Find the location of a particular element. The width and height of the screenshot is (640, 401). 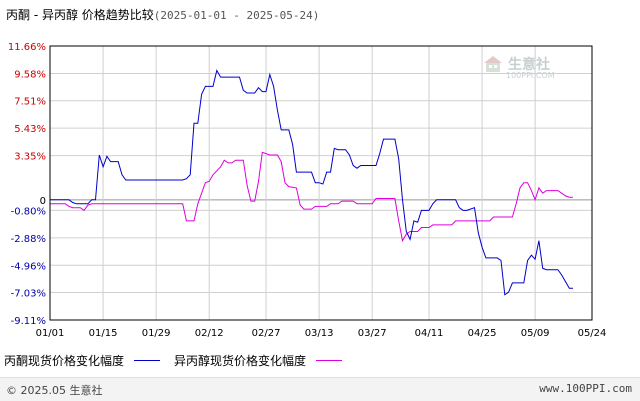

legend-series1-label: 丙酮现货价格变化幅度 is located at coordinates (64, 361).